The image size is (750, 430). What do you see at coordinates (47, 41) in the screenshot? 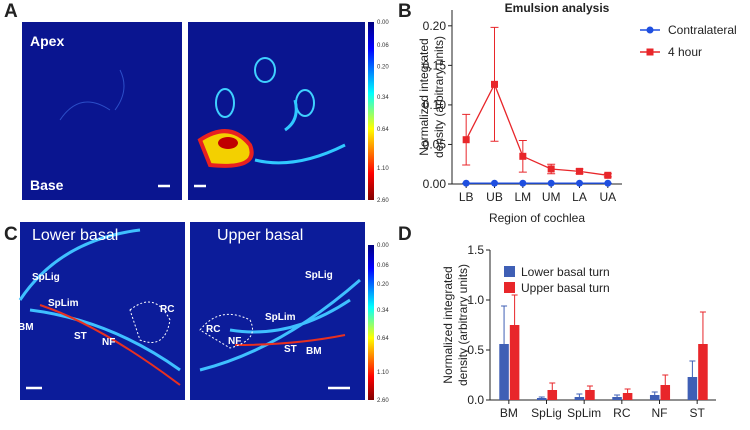
I see `image-label: Apex` at bounding box center [47, 41].